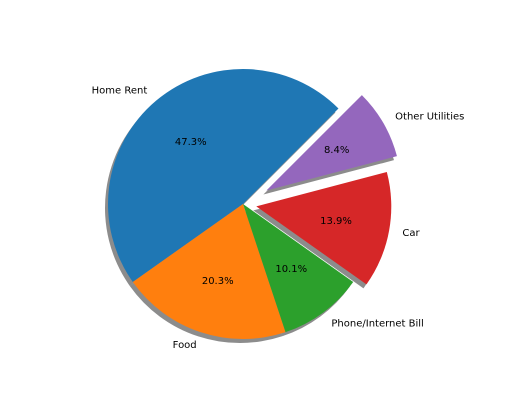  Describe the element at coordinates (191, 142) in the screenshot. I see `slice-pct-home-rent: 47.3%` at that location.